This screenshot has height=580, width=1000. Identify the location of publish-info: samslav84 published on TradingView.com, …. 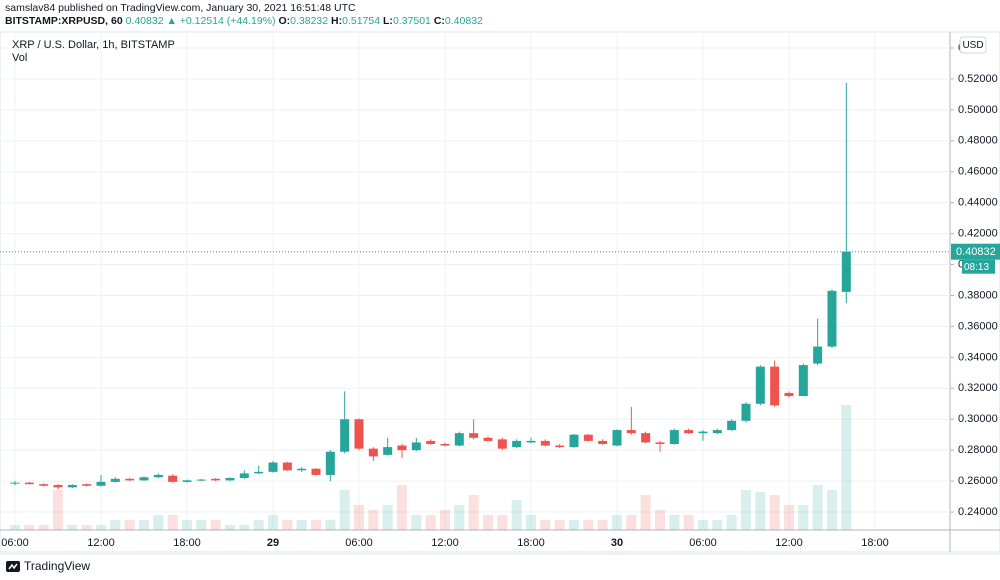
(180, 8).